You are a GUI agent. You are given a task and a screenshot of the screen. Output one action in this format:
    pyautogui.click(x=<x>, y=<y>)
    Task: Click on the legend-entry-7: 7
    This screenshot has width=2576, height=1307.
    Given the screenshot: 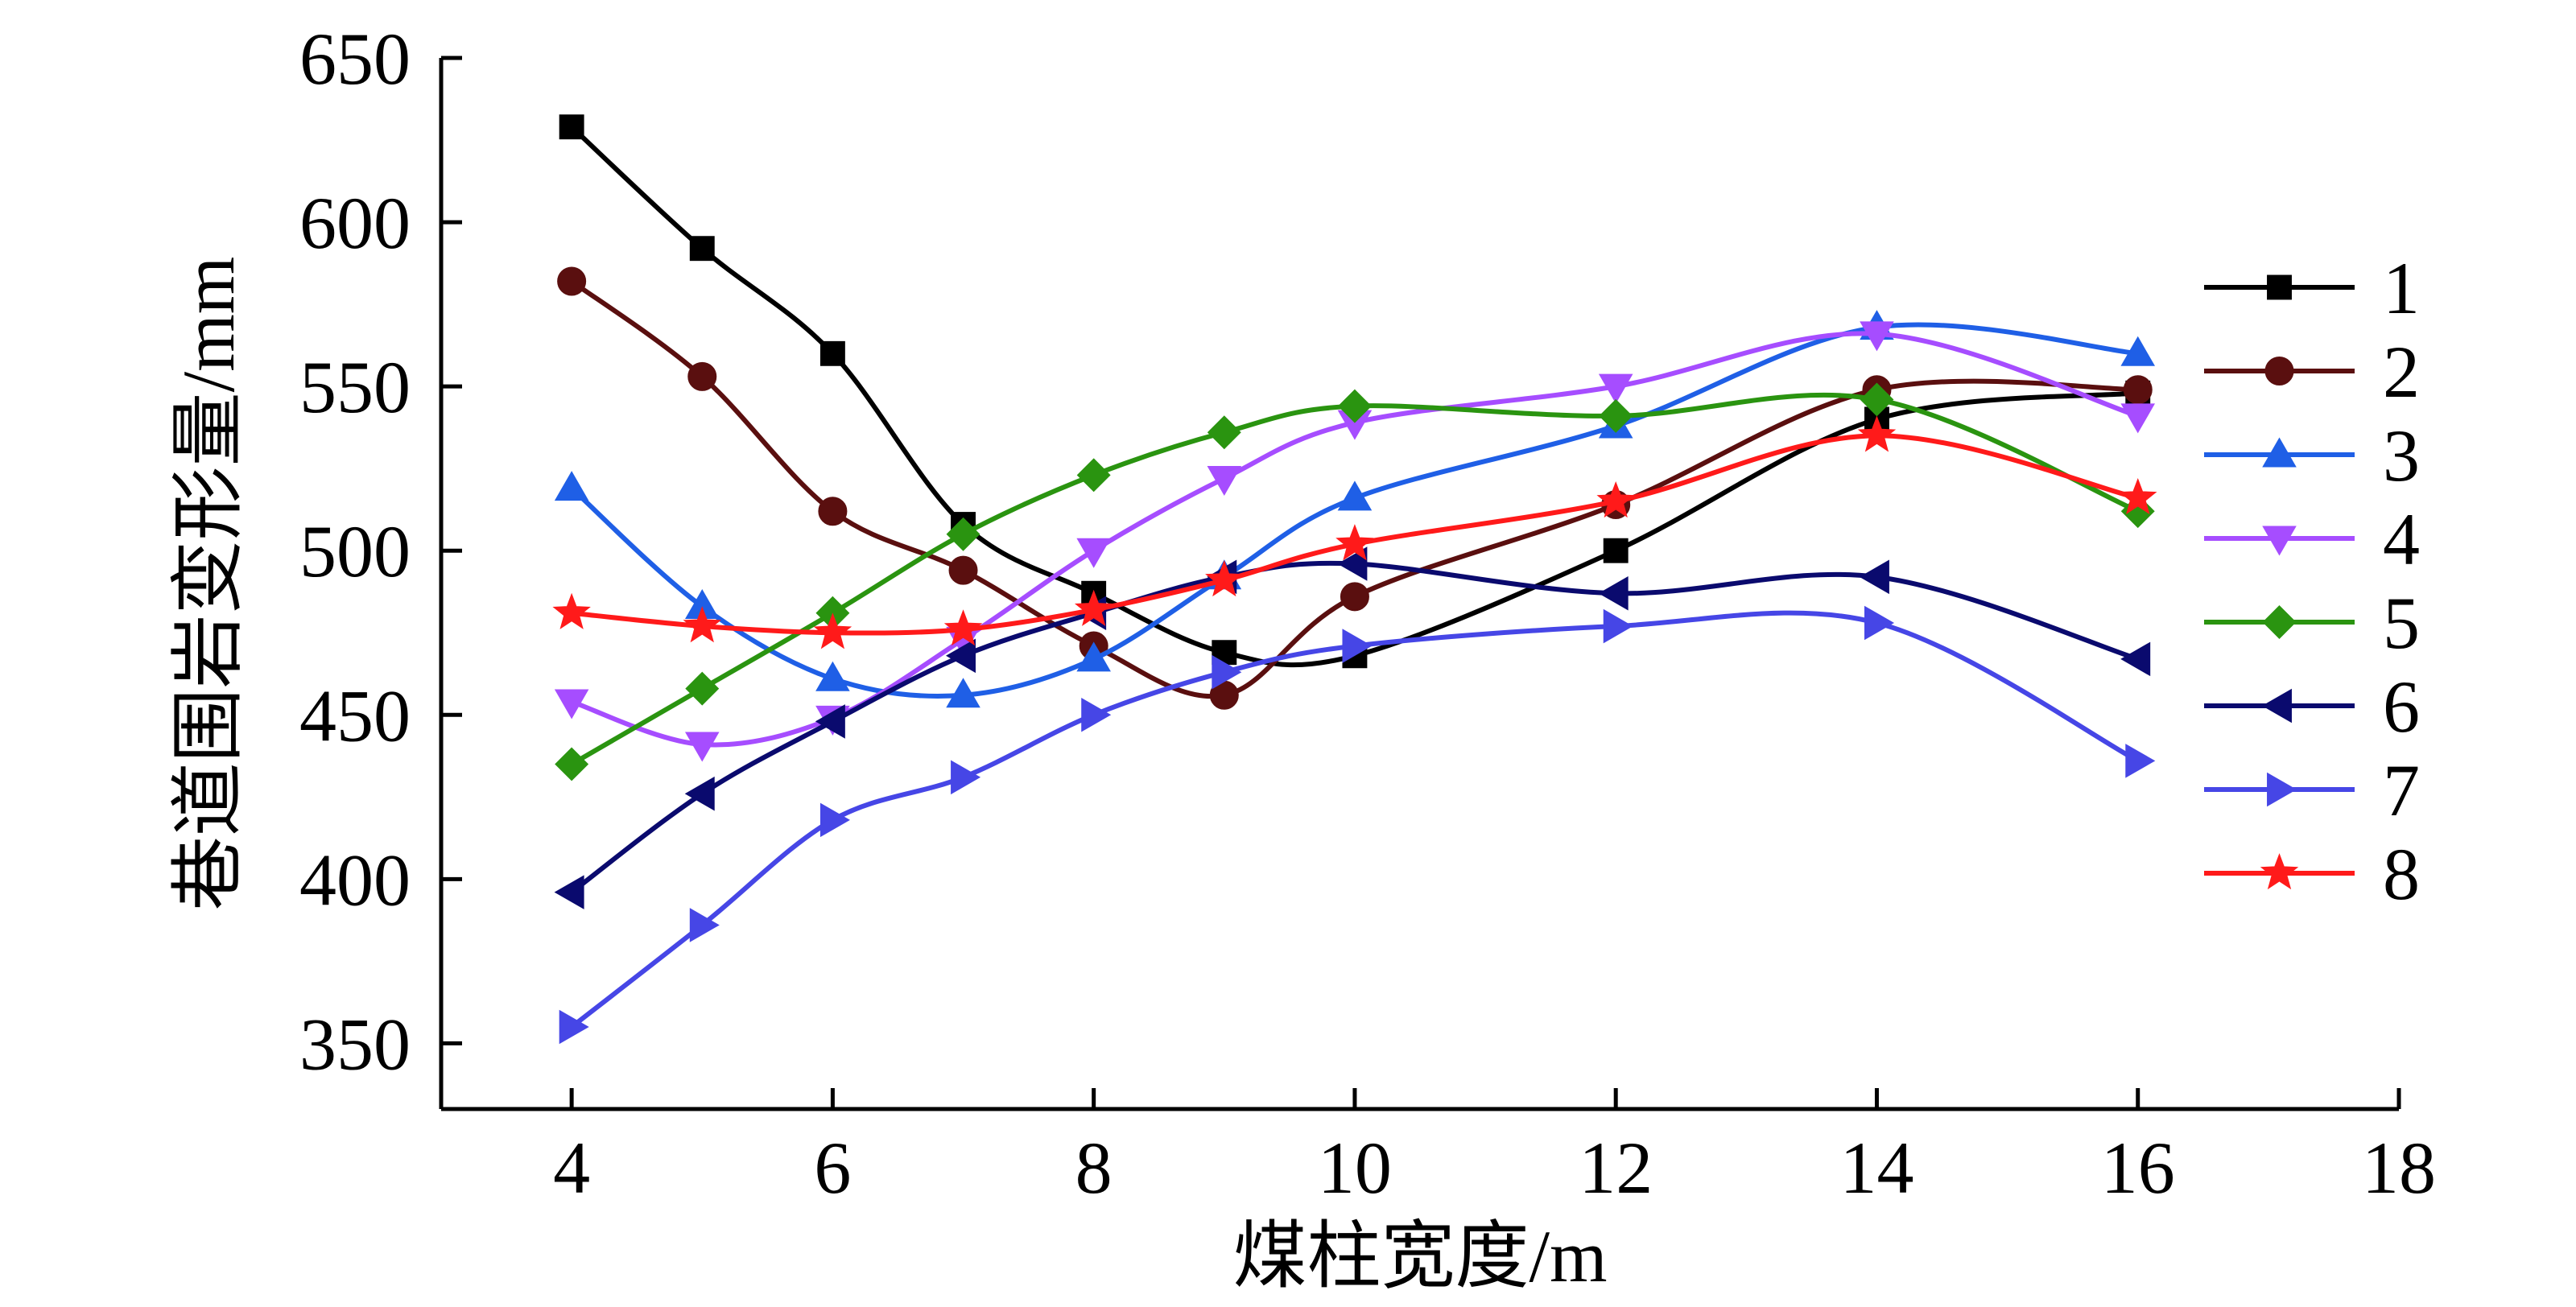 What is the action you would take?
    pyautogui.click(x=2312, y=790)
    